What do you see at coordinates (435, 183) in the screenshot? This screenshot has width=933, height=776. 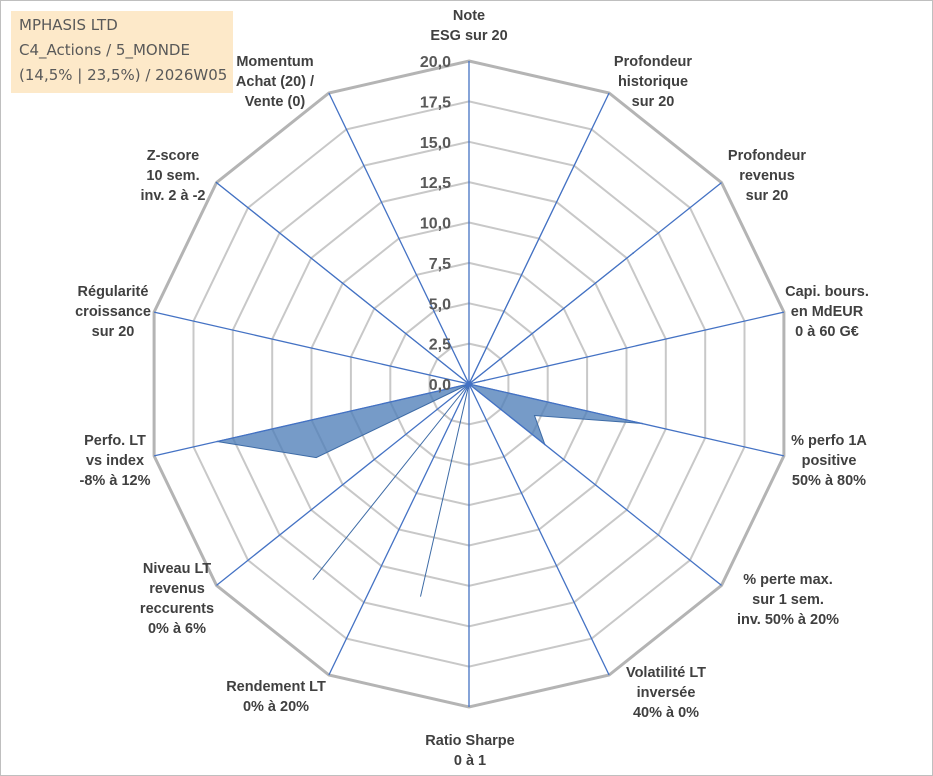 I see `tick-label: 12,5` at bounding box center [435, 183].